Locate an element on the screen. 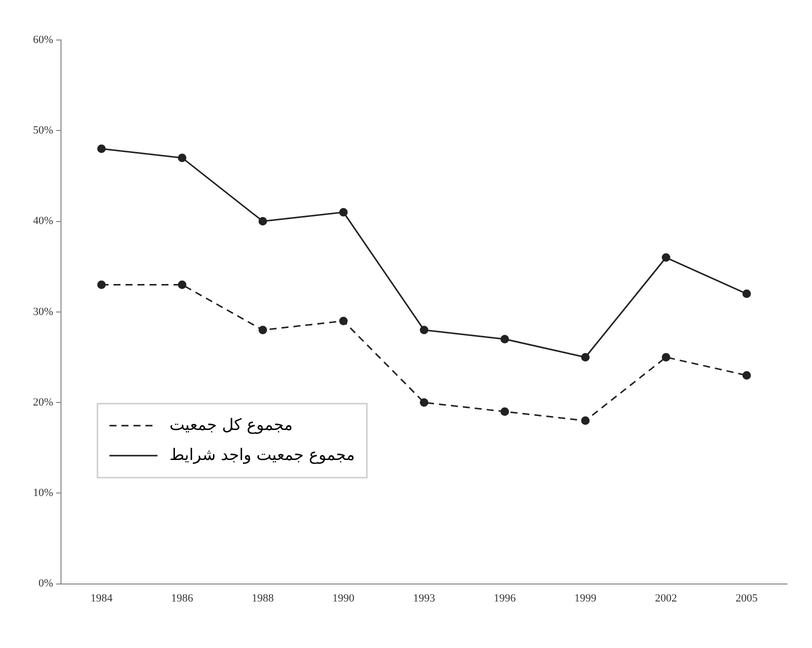  x-tick-label: 1999 is located at coordinates (585, 598).